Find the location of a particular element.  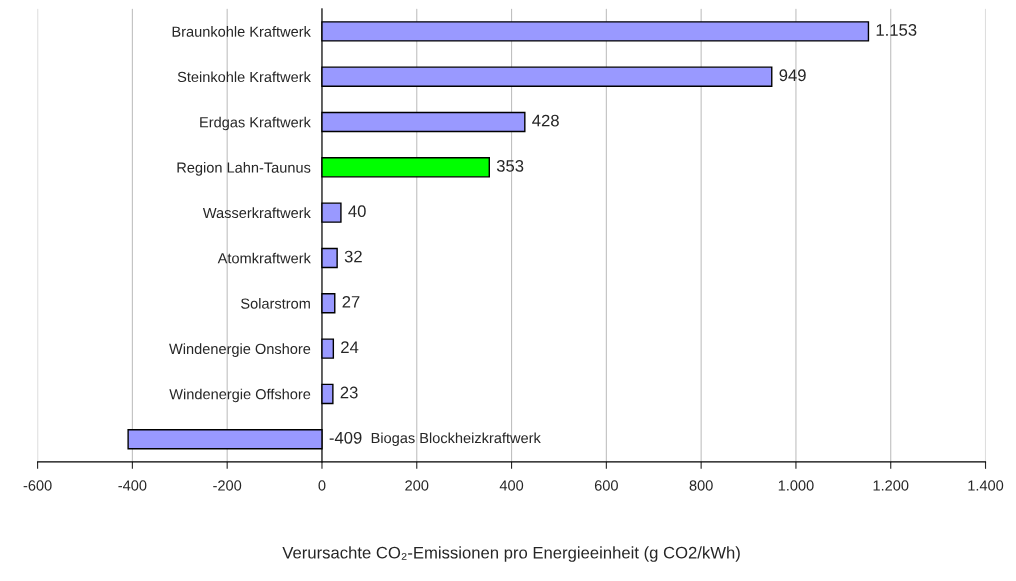

x-tick-label: 200 is located at coordinates (417, 485).